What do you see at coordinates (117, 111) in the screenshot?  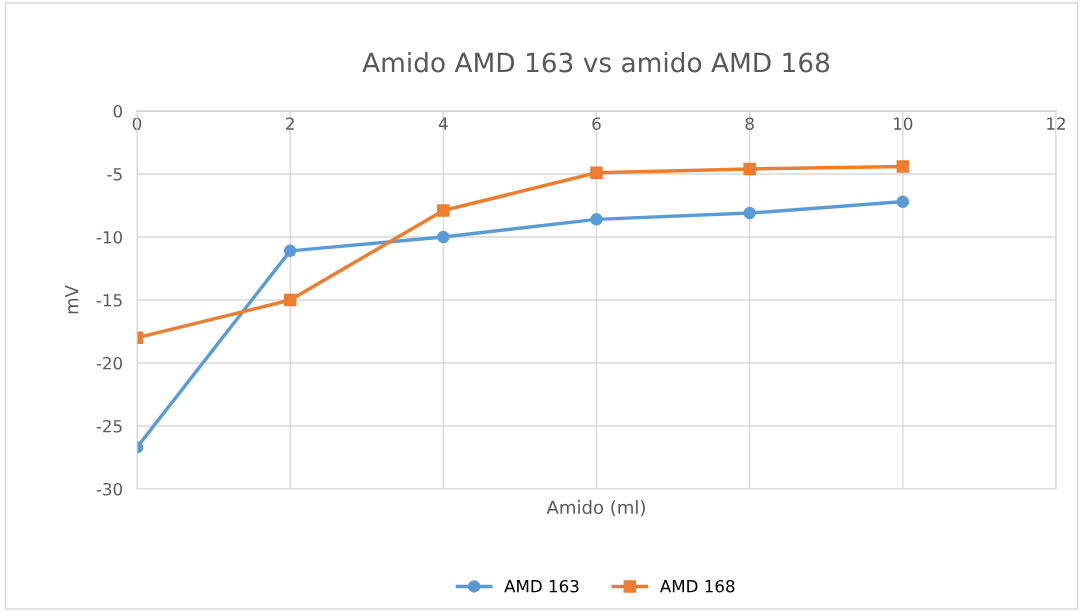 I see `y-tick-label: 0` at bounding box center [117, 111].